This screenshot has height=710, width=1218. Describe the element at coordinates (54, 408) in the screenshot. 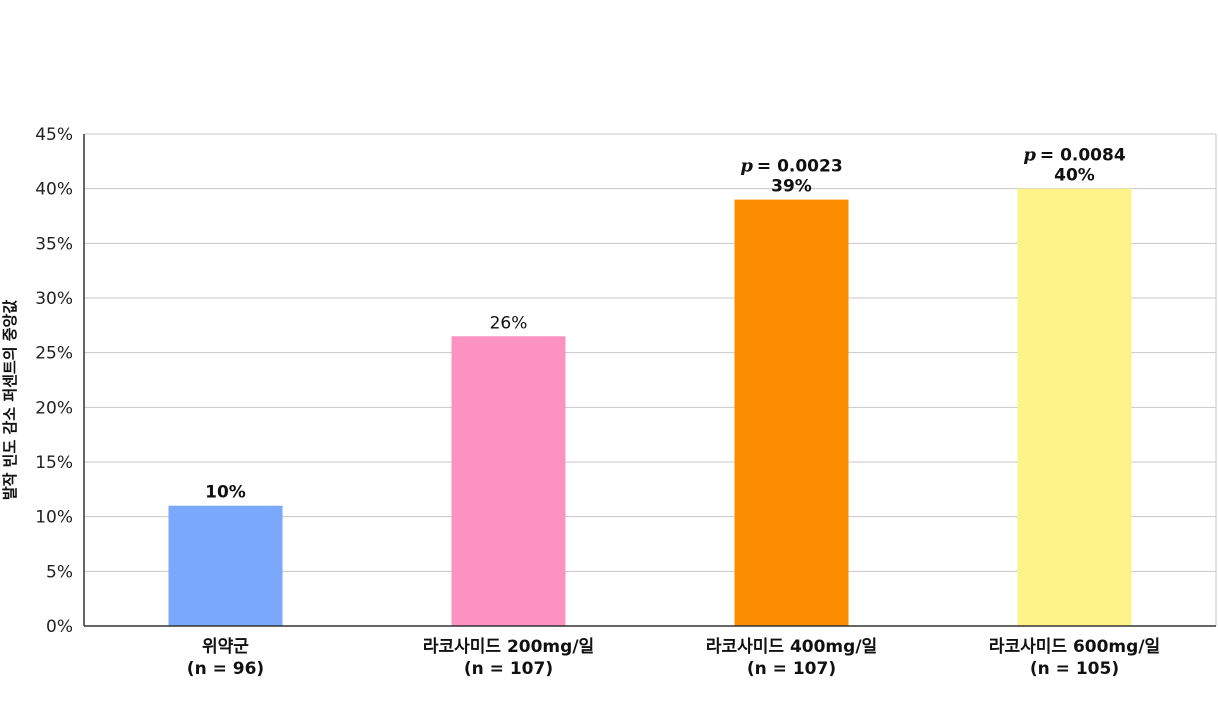

I see `y-tick-label: 20%` at that location.